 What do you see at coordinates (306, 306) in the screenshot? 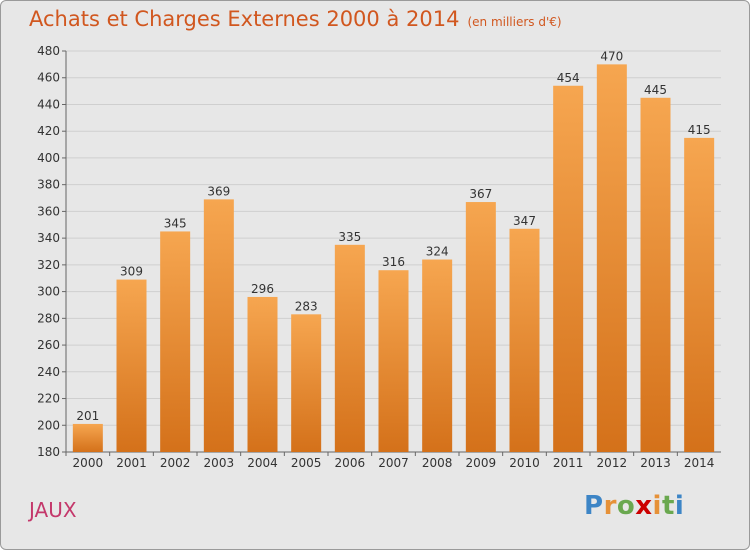
I see `bar-value-label: 283` at bounding box center [306, 306].